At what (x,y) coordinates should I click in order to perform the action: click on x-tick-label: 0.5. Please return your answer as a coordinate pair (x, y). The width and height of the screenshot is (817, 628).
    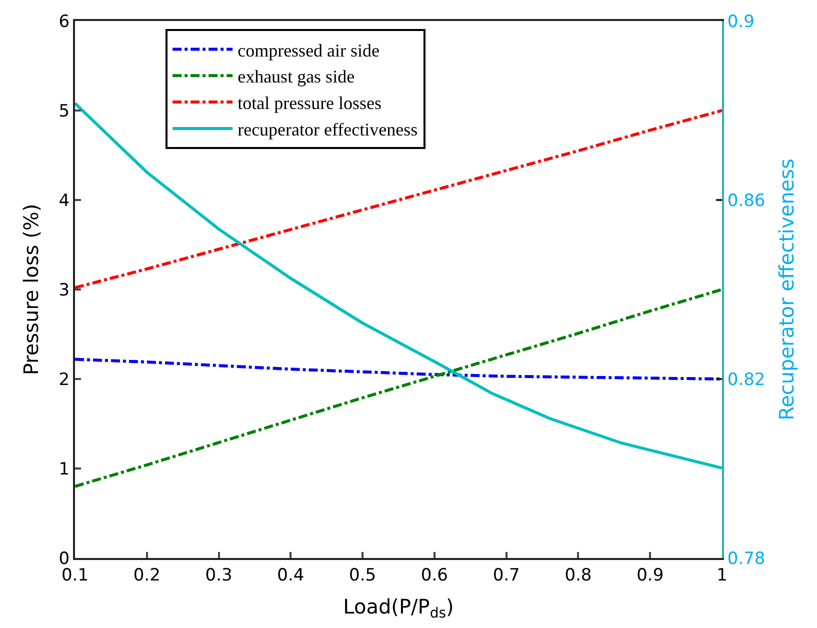
    Looking at the image, I should click on (362, 575).